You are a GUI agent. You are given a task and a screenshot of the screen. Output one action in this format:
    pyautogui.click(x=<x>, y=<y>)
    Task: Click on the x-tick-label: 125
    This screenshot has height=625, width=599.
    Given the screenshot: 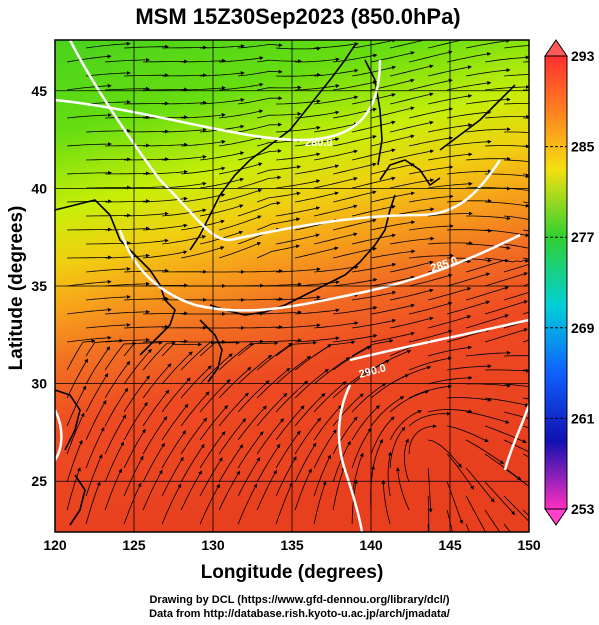 What is the action you would take?
    pyautogui.click(x=134, y=545)
    